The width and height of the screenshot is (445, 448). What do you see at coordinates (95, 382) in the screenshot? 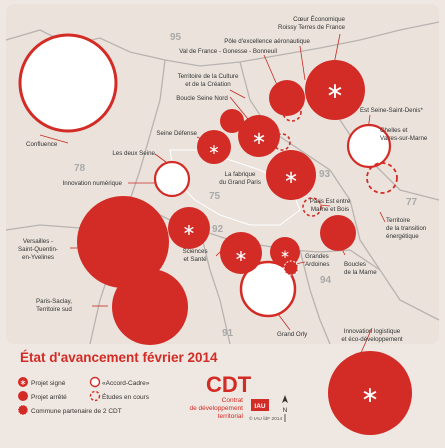
I see `legend-accord-swatch` at bounding box center [95, 382].